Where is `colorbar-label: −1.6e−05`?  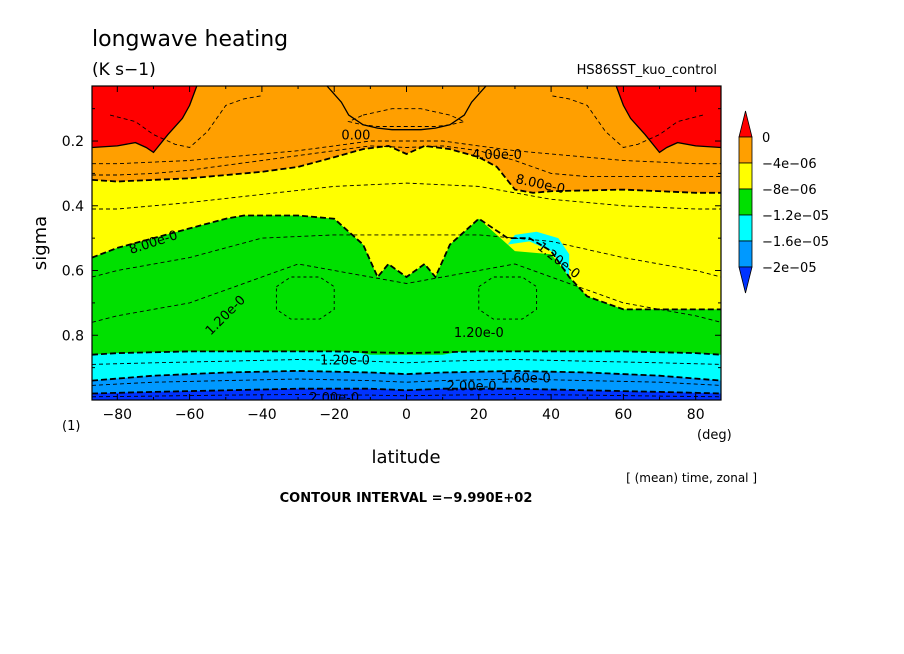
colorbar-label: −1.6e−05 is located at coordinates (795, 242).